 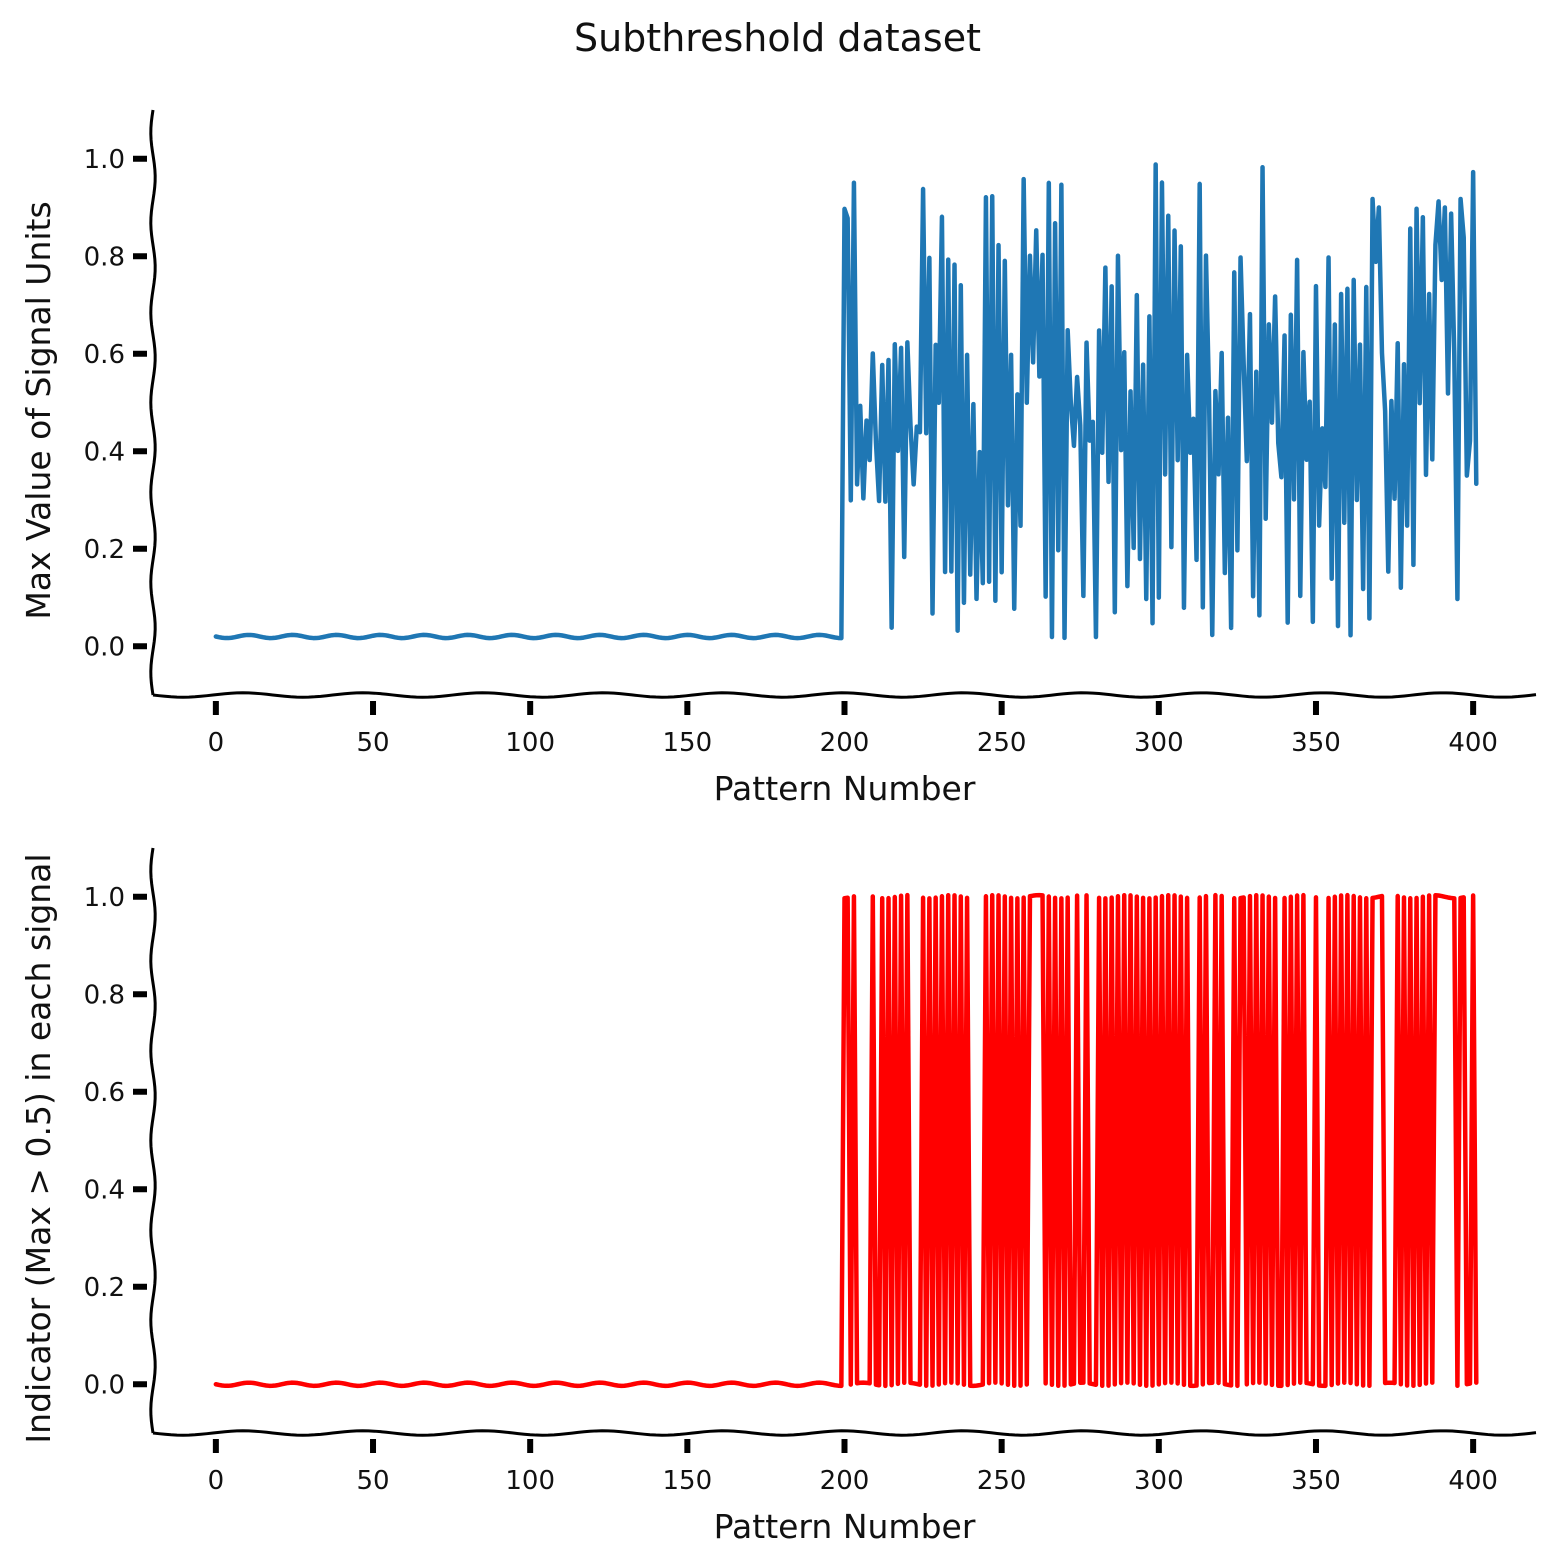 I want to click on y-axis-label: Max Value of Signal Units, so click(x=38, y=410).